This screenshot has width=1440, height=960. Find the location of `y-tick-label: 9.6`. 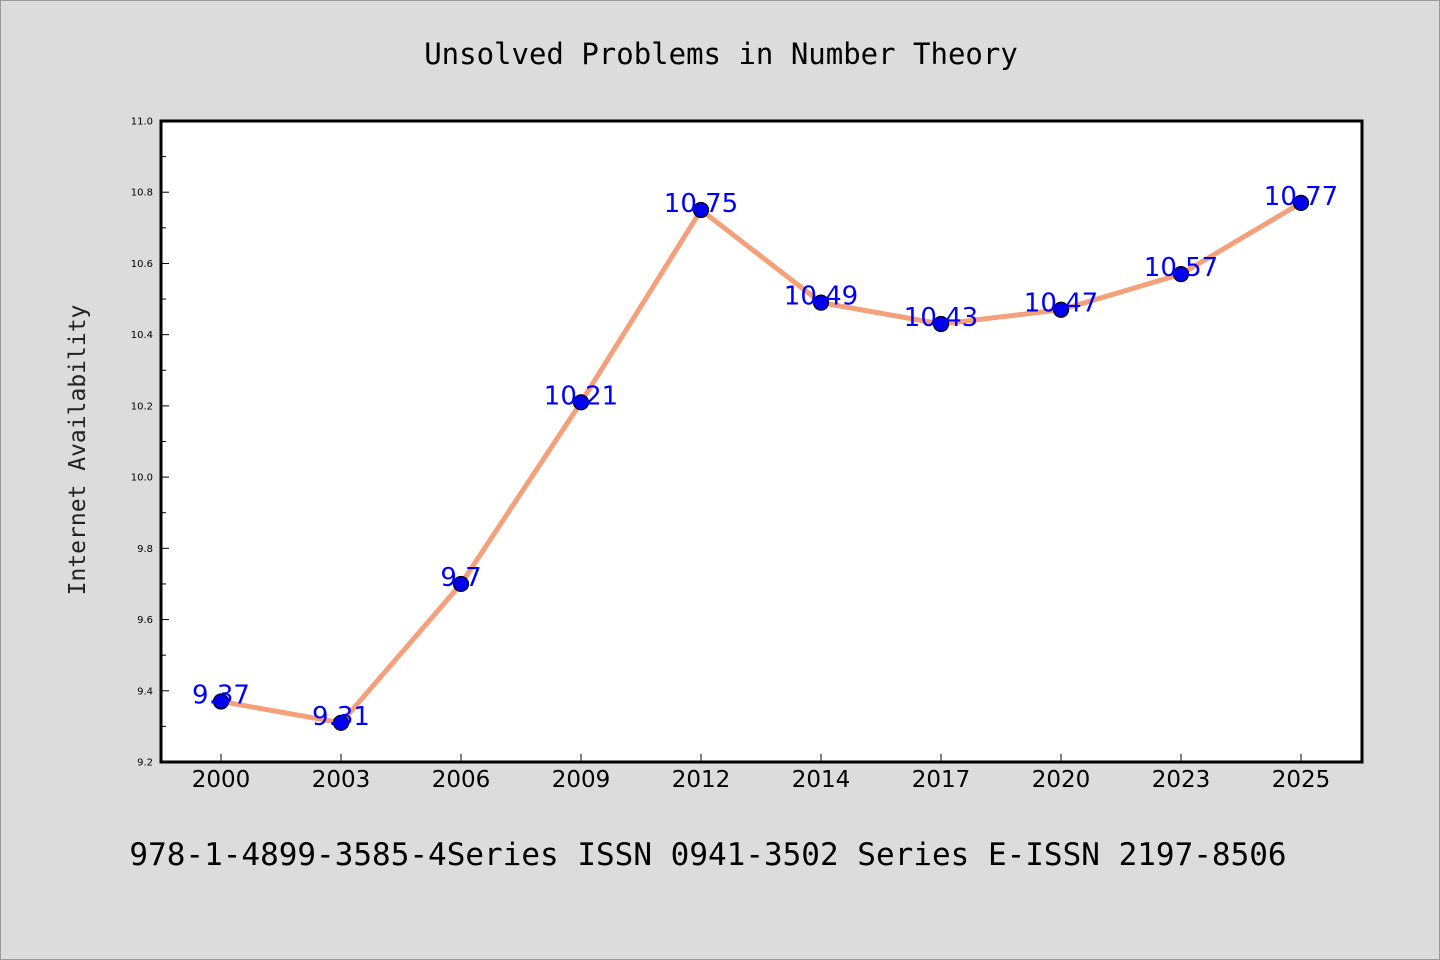

y-tick-label: 9.6 is located at coordinates (145, 620).